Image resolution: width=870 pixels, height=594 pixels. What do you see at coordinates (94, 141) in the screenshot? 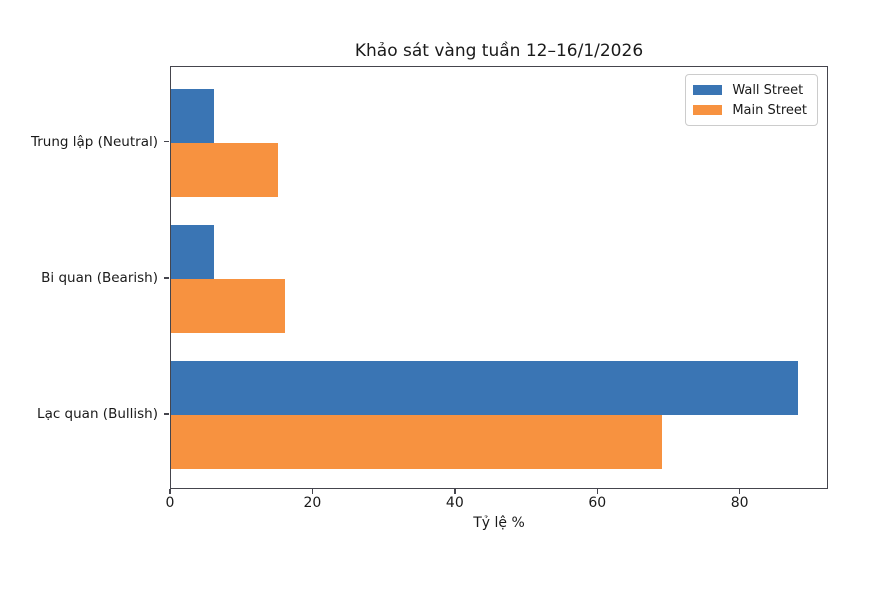
I see `y-tick-label: Trung lập (Neutral)` at bounding box center [94, 141].